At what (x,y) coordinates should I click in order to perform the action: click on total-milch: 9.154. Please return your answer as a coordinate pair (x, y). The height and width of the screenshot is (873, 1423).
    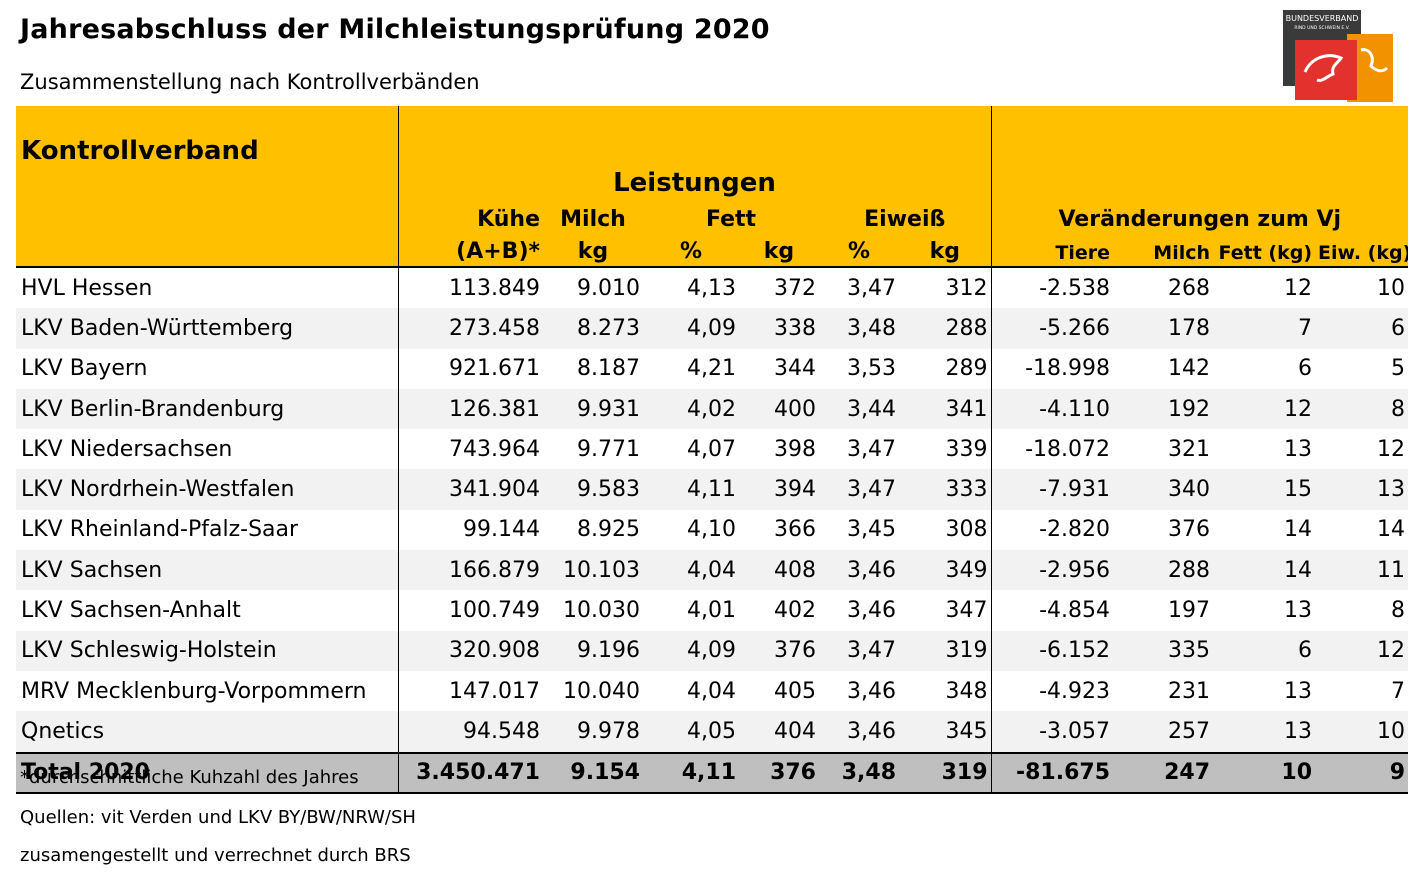
    Looking at the image, I should click on (593, 772).